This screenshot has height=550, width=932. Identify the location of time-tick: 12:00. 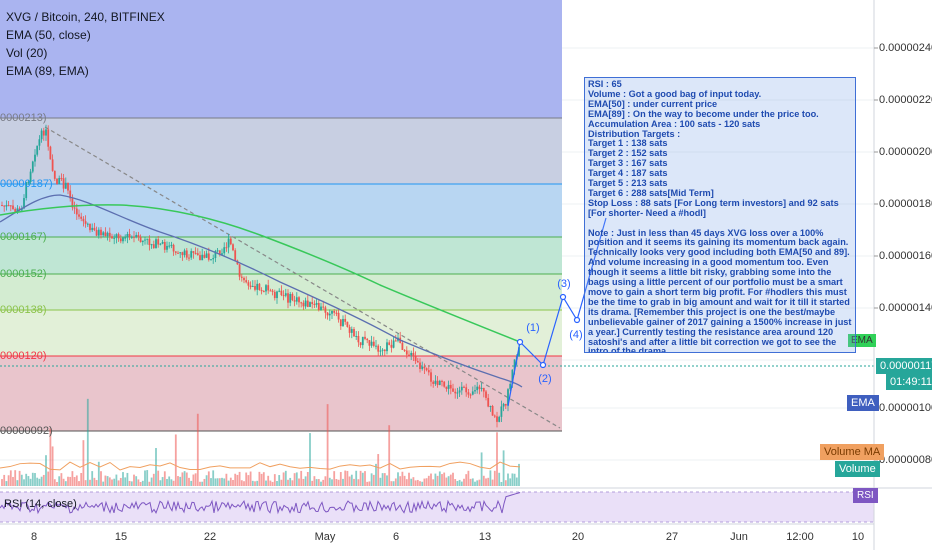
(800, 537).